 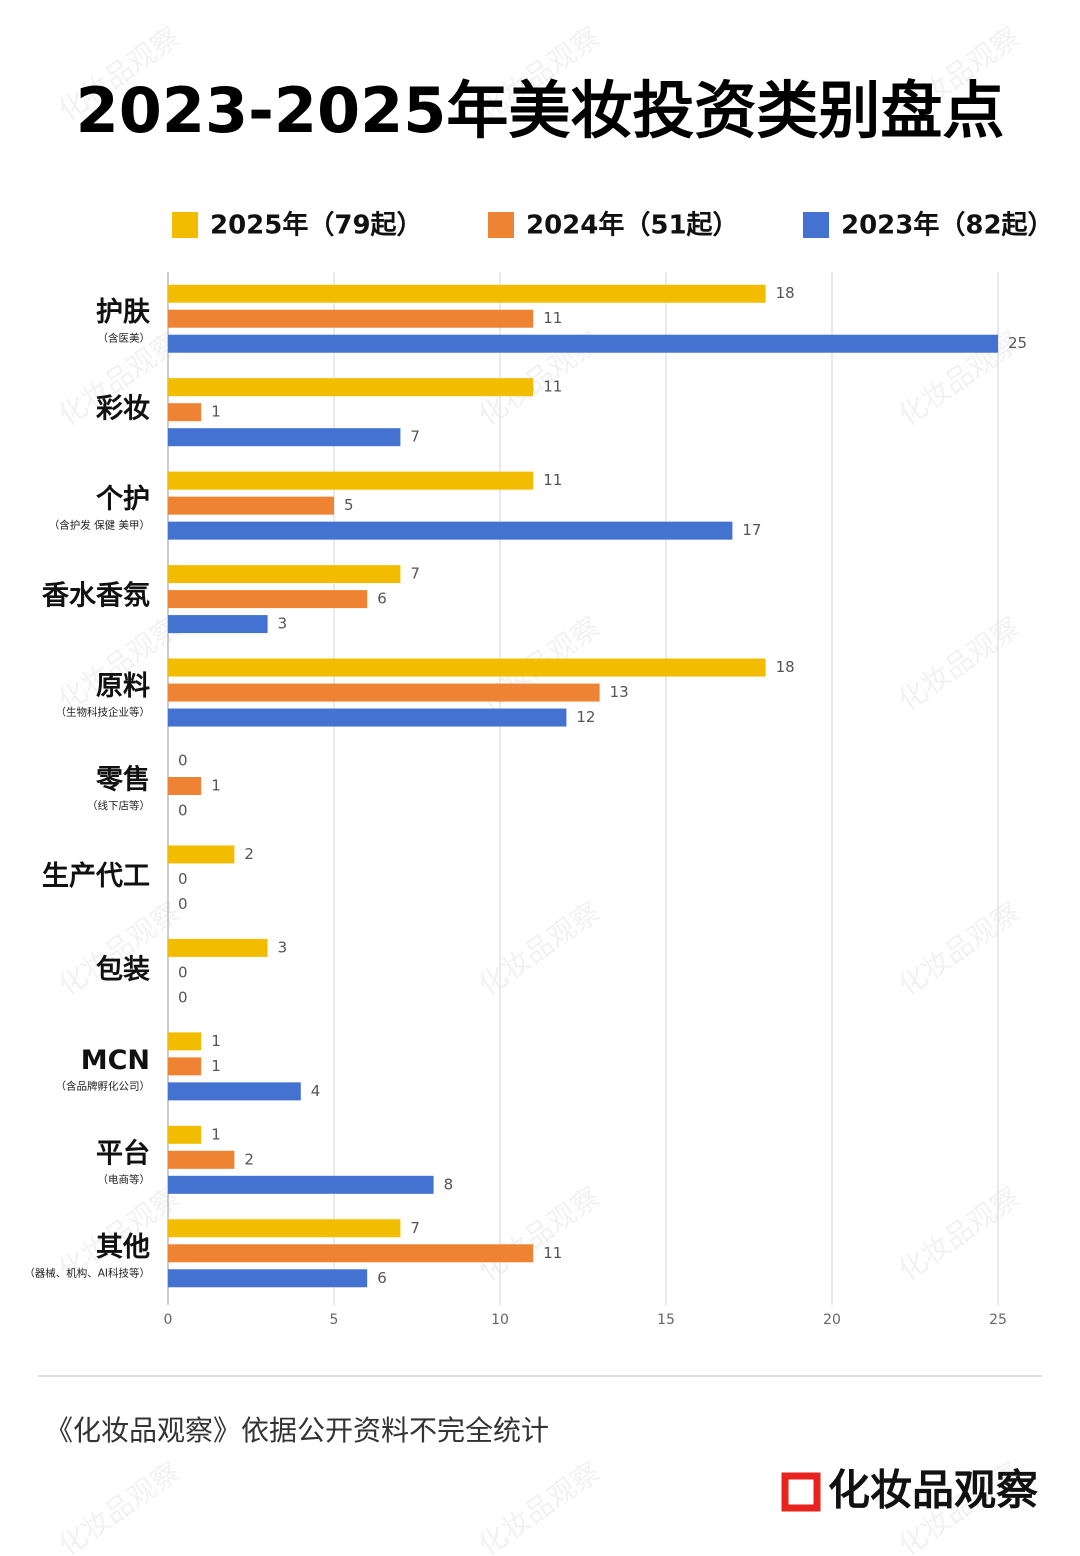 I want to click on category-label: 护肤, so click(x=123, y=312).